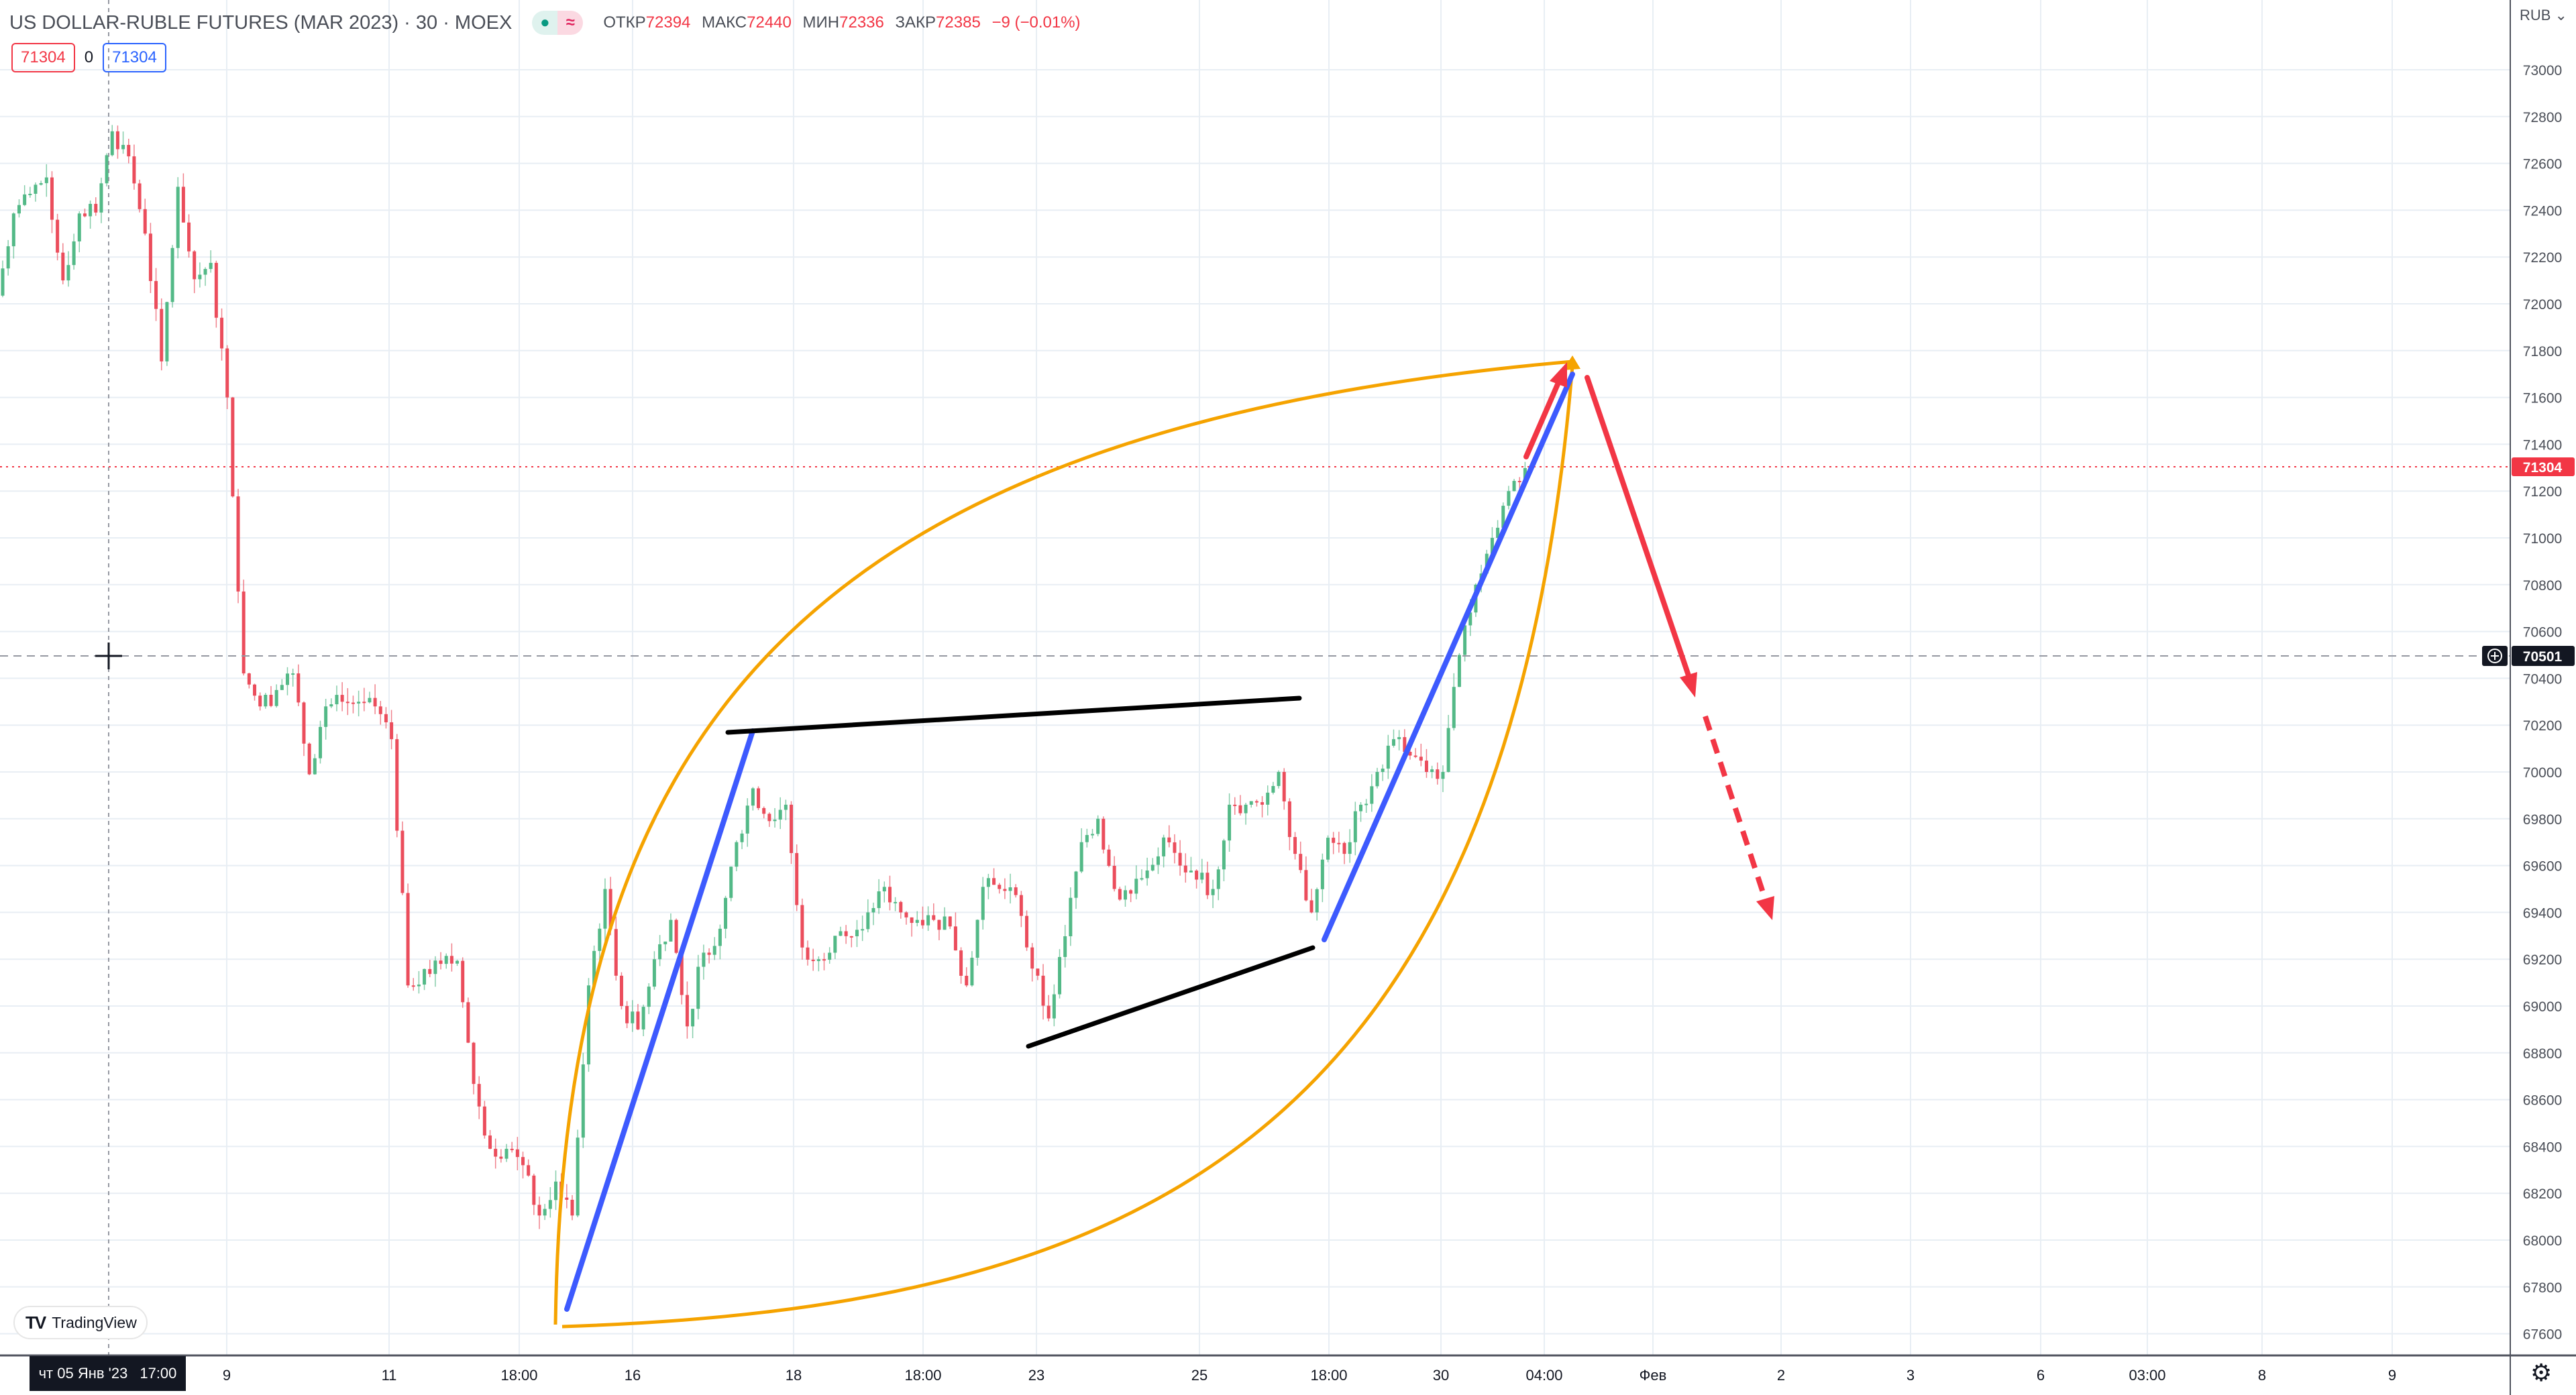 This screenshot has height=1395, width=2576. I want to click on crosshair-date: чт 05 Янв '23, so click(83, 1373).